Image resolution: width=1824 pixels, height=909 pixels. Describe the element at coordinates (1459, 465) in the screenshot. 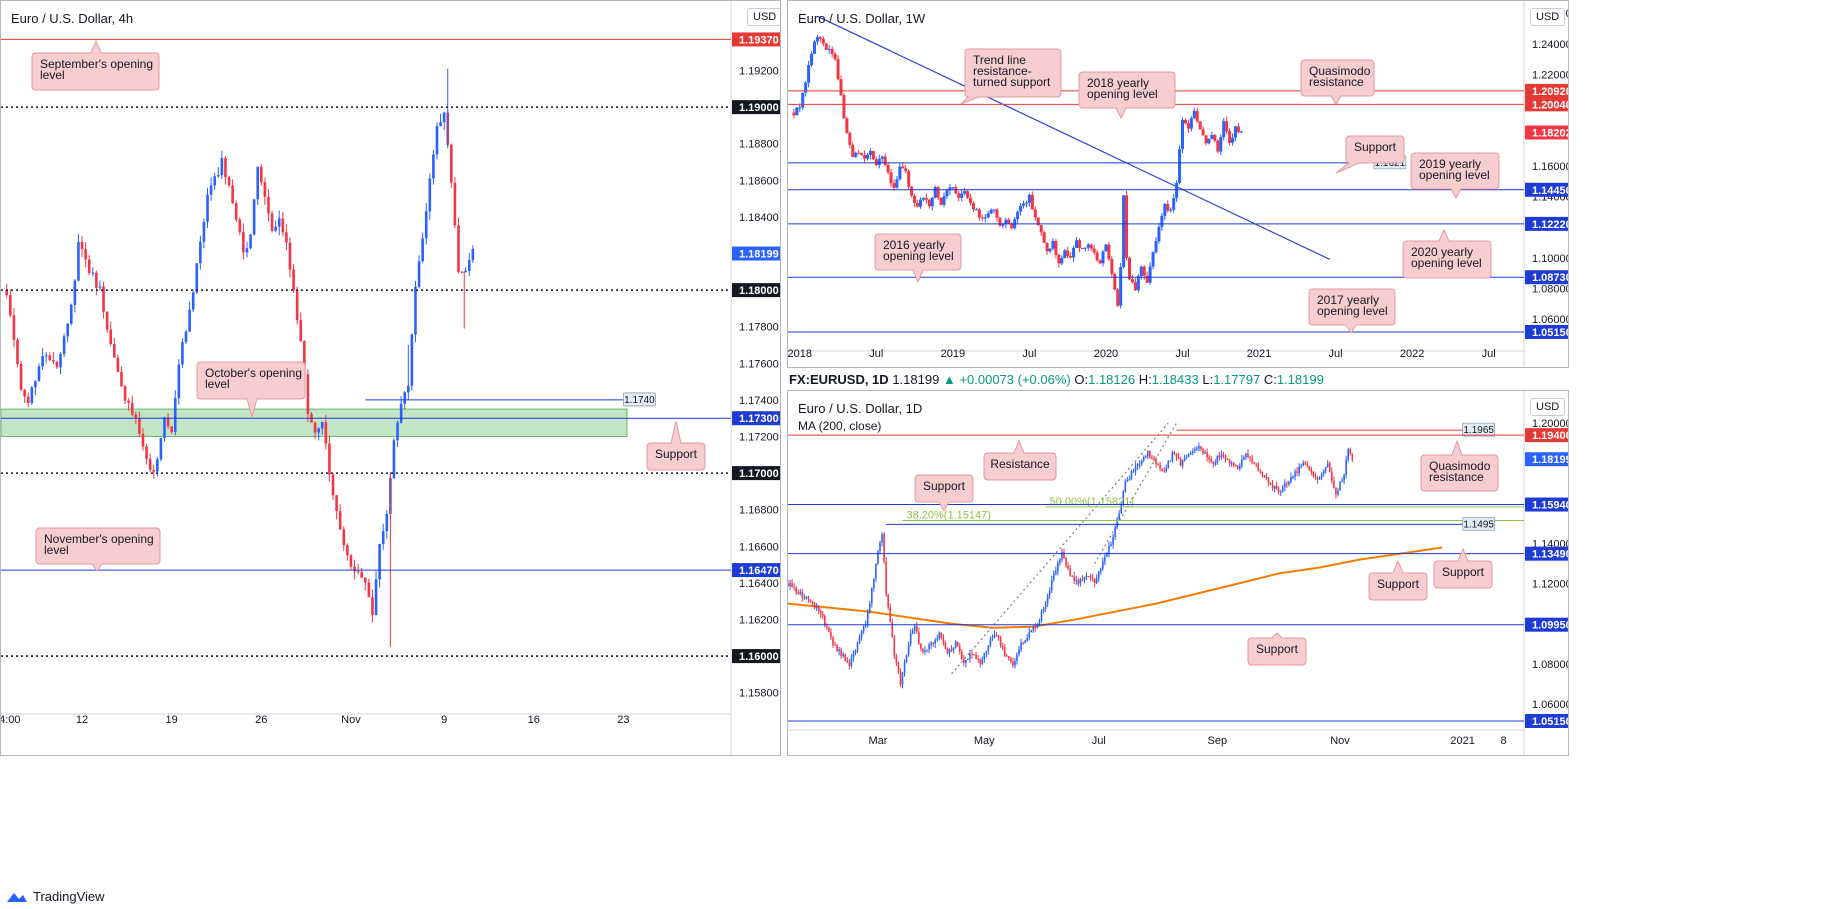

I see `callout-box` at that location.